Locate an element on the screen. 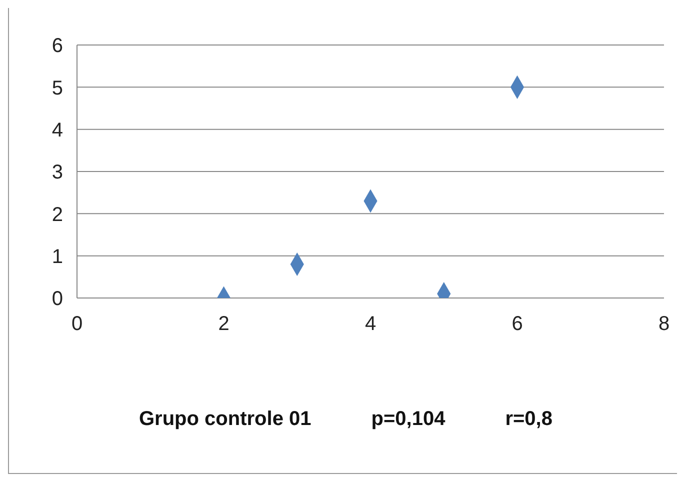 The image size is (684, 481). y-tick-label: 5 is located at coordinates (57, 88).